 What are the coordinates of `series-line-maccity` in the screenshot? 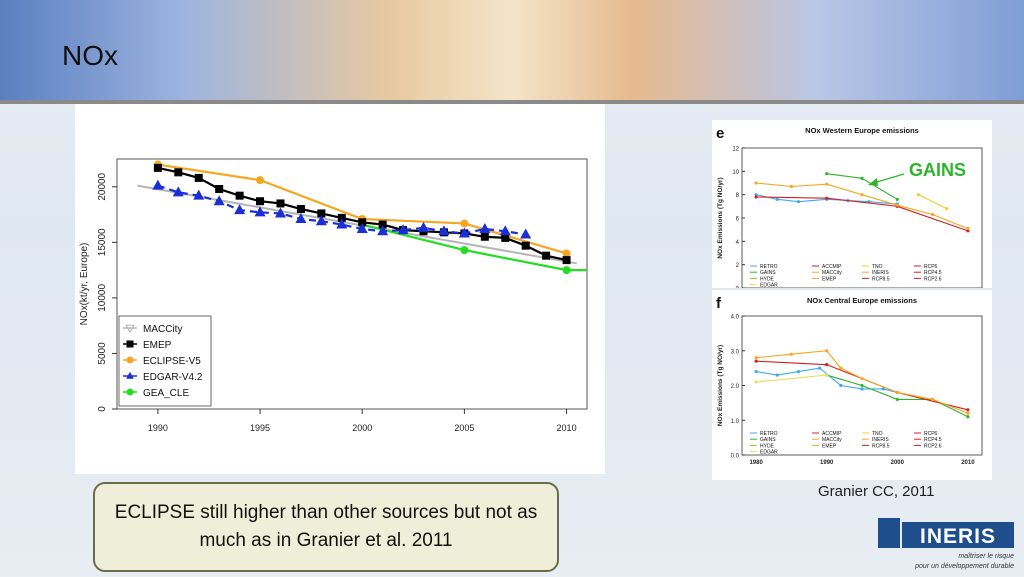 It's located at (357, 224).